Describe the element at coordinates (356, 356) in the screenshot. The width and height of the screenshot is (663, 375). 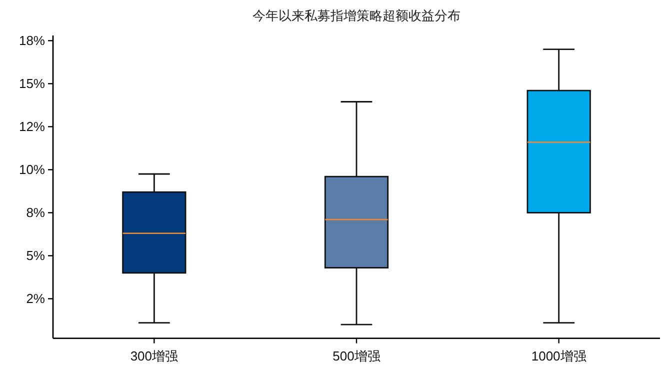
I see `x-tick-label: 500增强` at that location.